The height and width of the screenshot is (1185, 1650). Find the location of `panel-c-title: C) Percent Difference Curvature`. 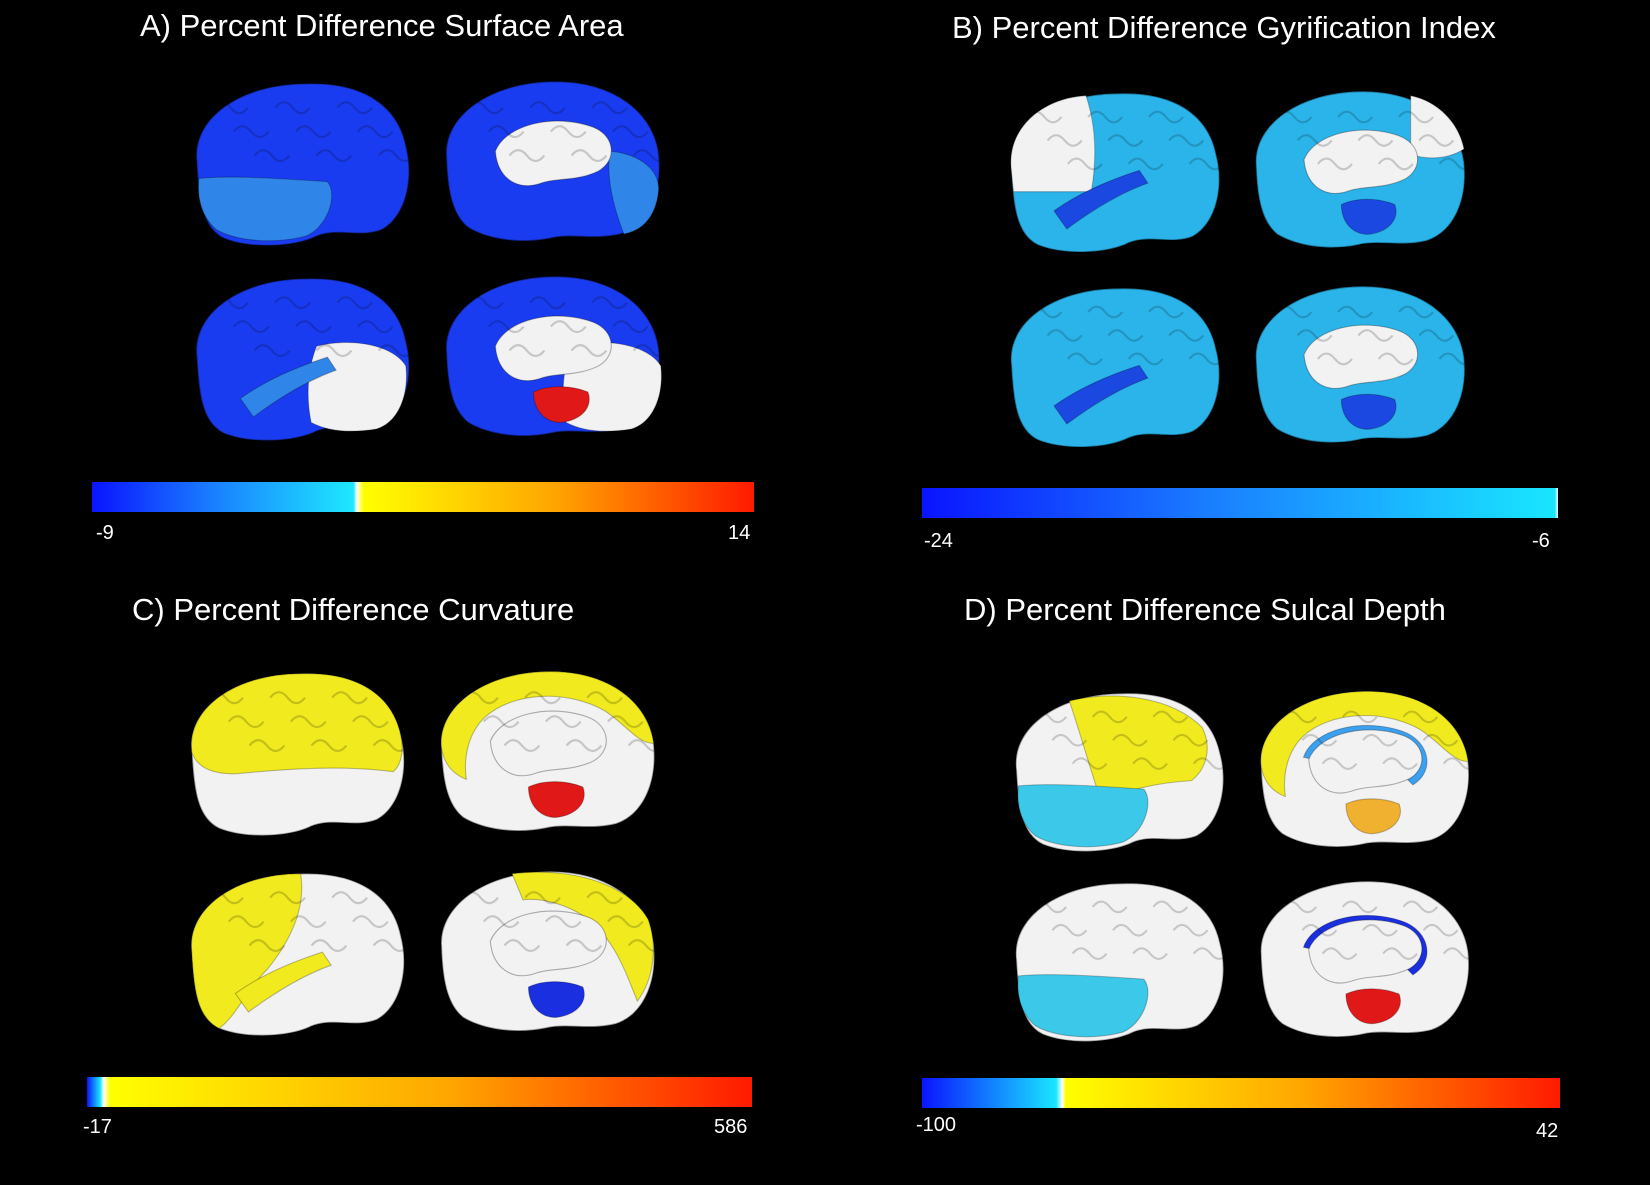

panel-c-title: C) Percent Difference Curvature is located at coordinates (353, 609).